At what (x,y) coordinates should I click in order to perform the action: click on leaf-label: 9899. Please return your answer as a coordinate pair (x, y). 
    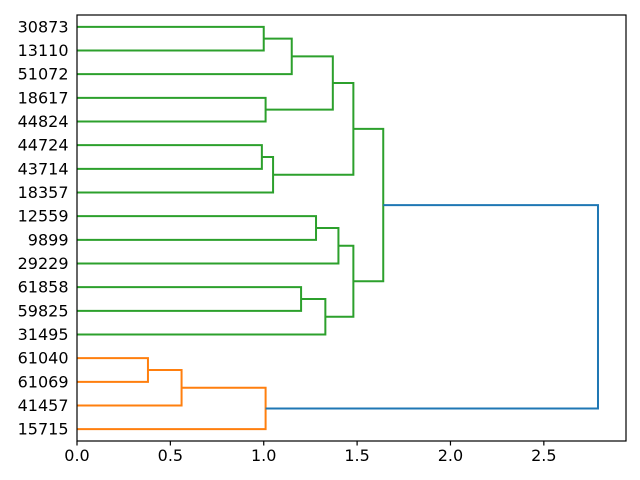
    Looking at the image, I should click on (48, 239).